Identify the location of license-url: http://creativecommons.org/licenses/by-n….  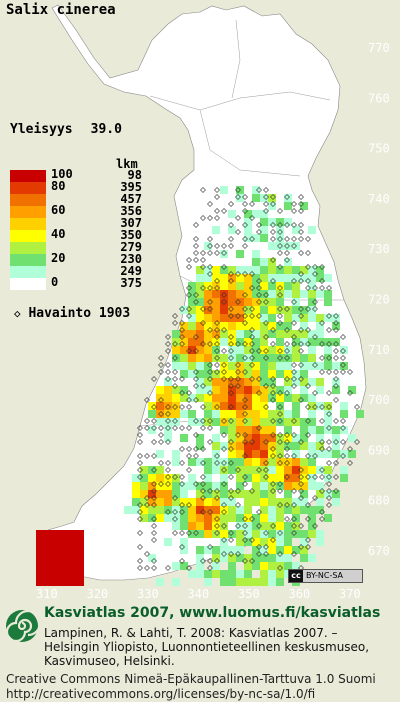
(161, 694).